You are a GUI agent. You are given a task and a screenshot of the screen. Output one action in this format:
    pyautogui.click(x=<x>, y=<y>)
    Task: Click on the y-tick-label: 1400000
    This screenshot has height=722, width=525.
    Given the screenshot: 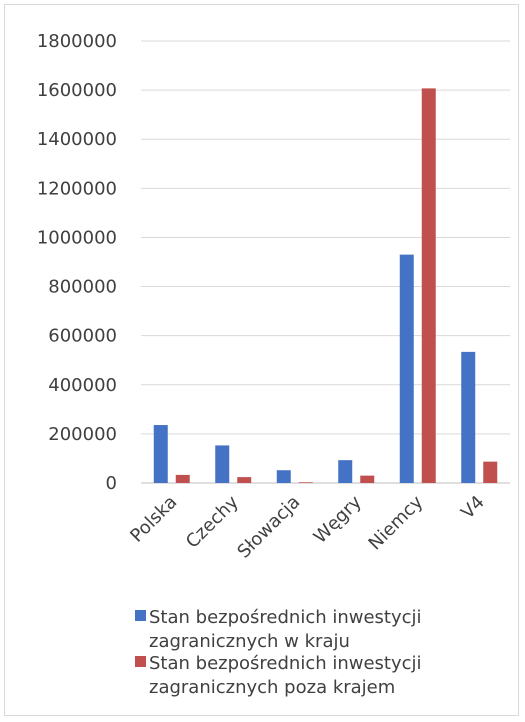 What is the action you would take?
    pyautogui.click(x=77, y=139)
    